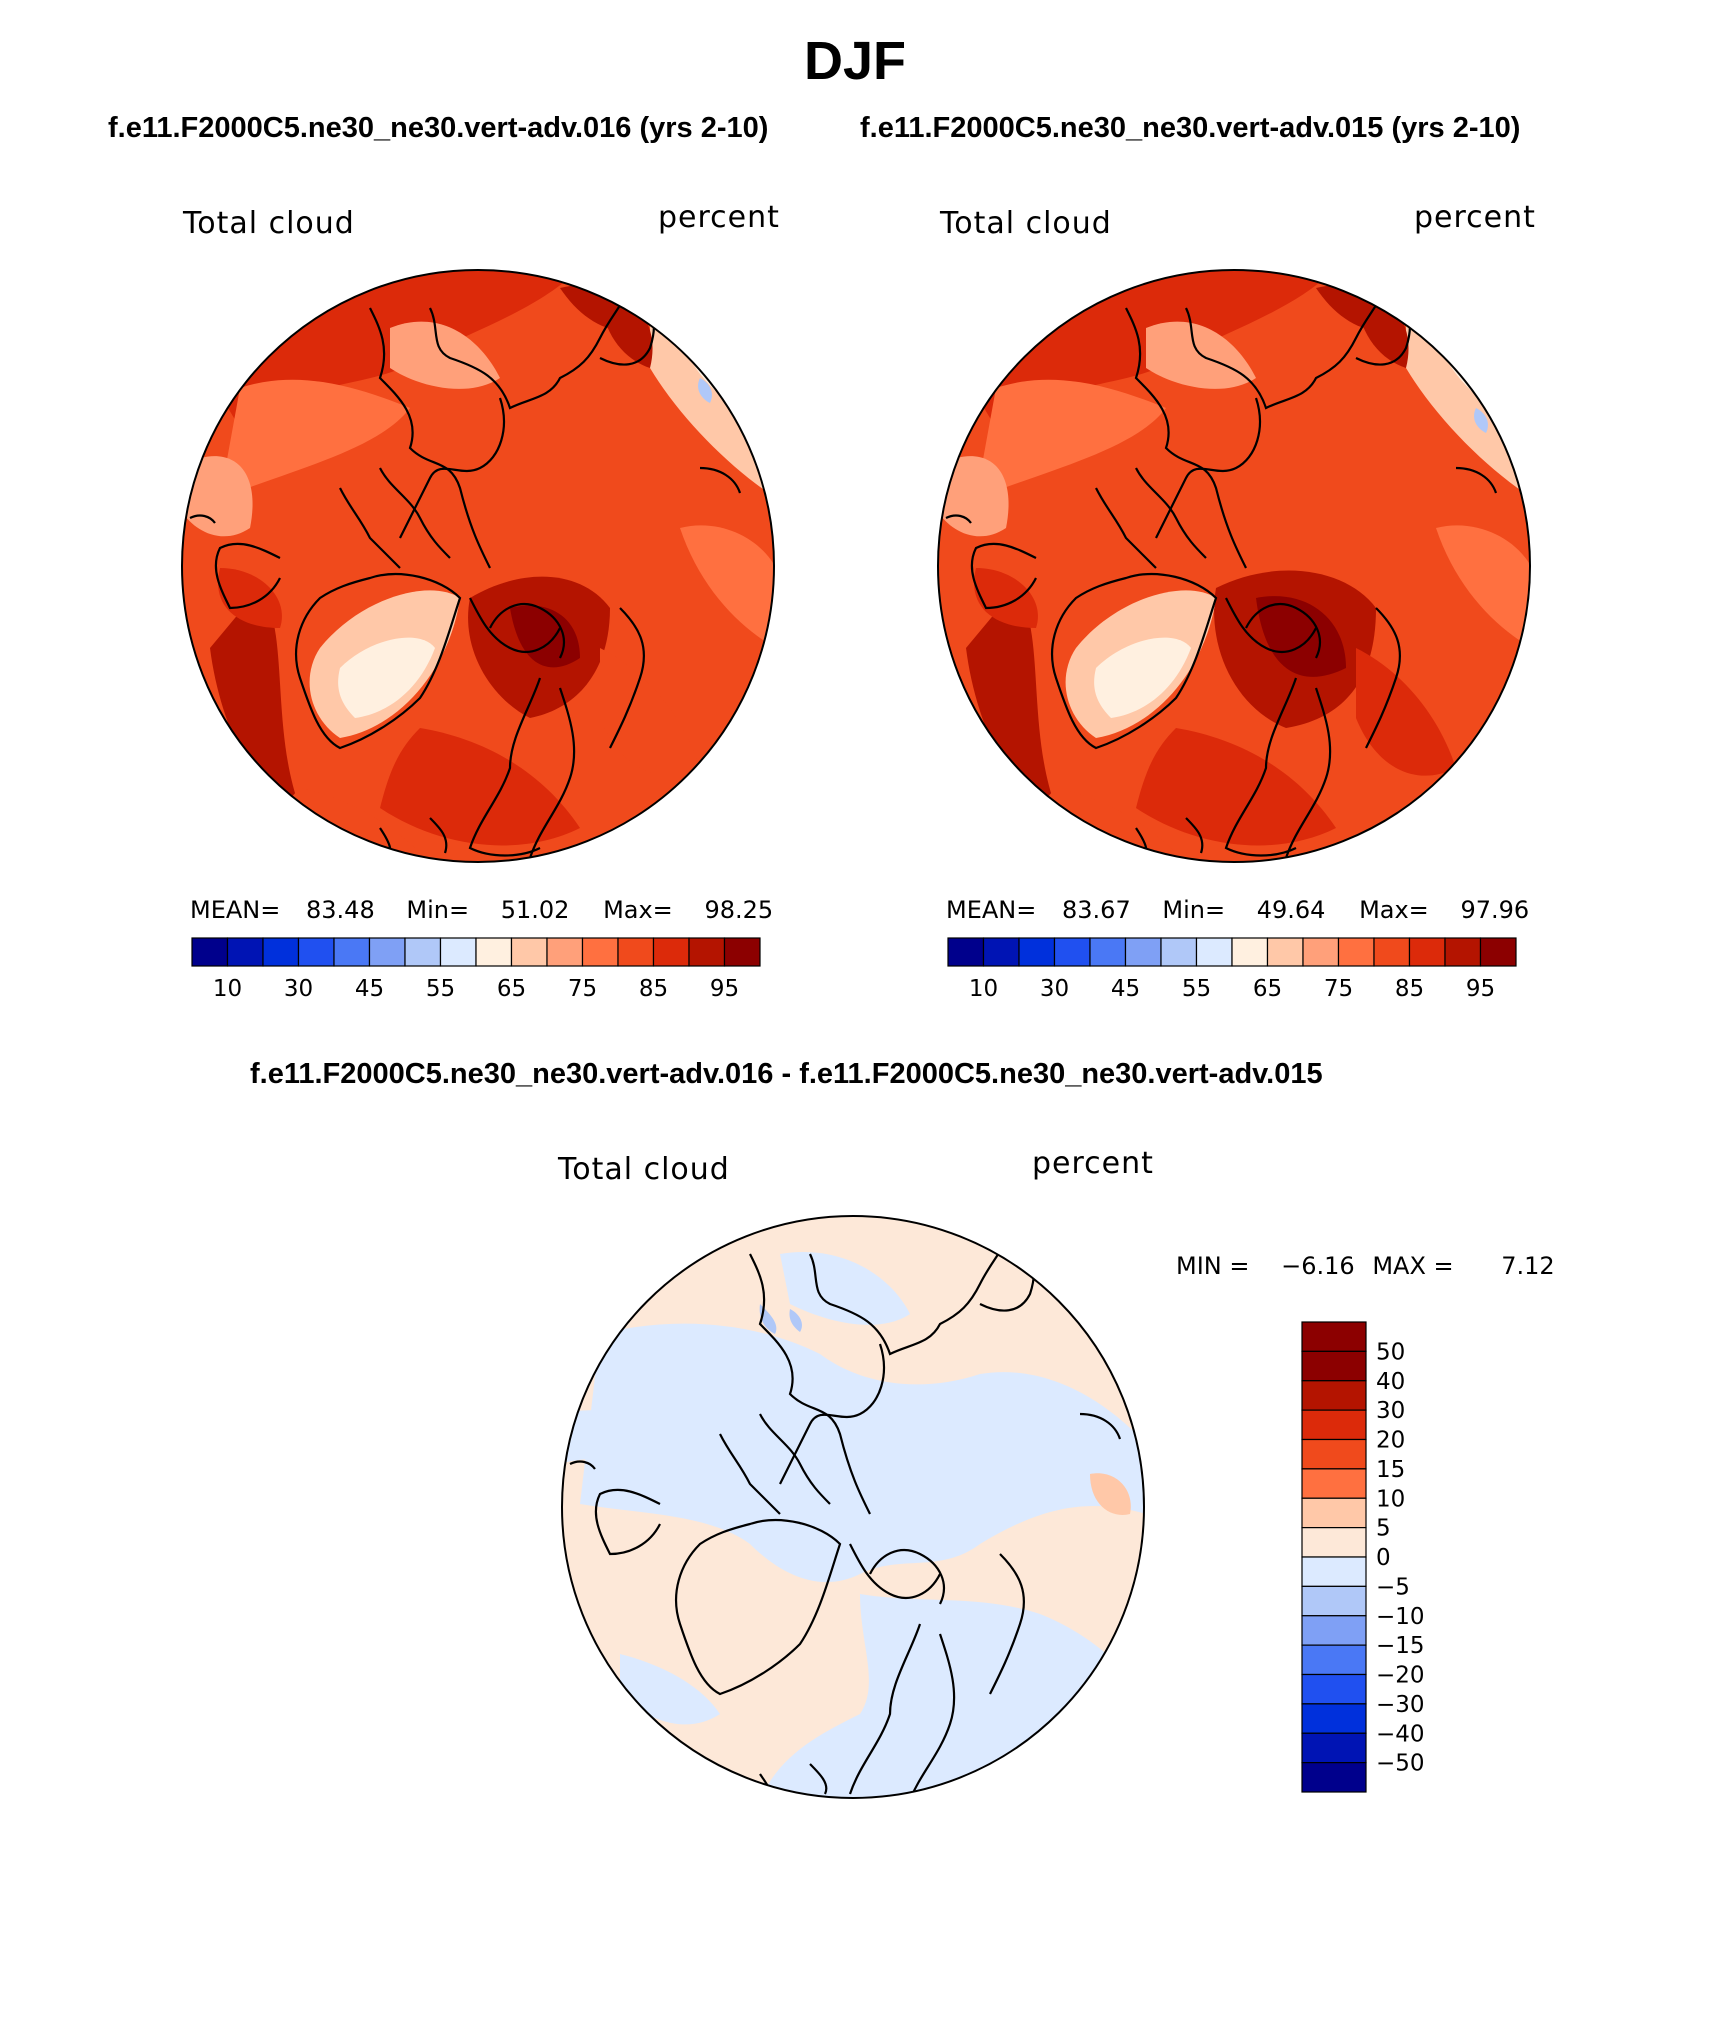 The image size is (1710, 2033). I want to click on min-value: 51.02, so click(535, 910).